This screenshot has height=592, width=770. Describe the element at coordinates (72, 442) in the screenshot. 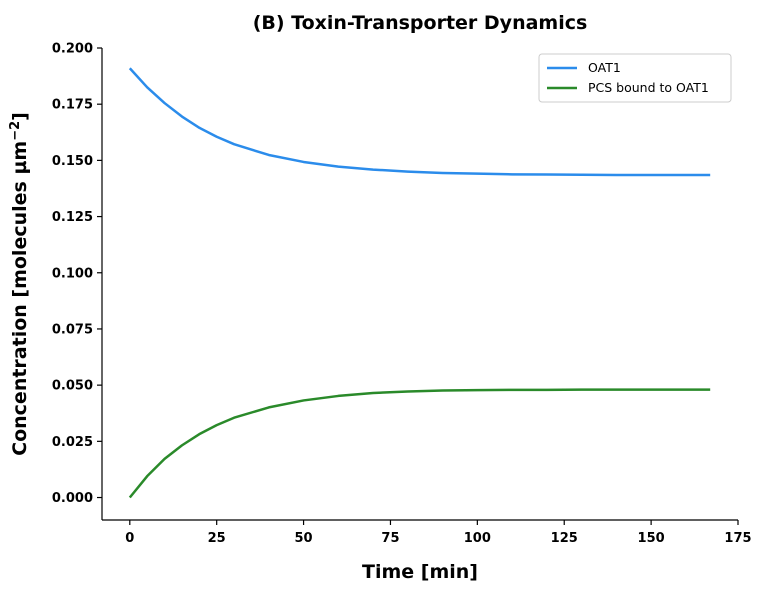

I see `y-tick-label: 0.025` at that location.